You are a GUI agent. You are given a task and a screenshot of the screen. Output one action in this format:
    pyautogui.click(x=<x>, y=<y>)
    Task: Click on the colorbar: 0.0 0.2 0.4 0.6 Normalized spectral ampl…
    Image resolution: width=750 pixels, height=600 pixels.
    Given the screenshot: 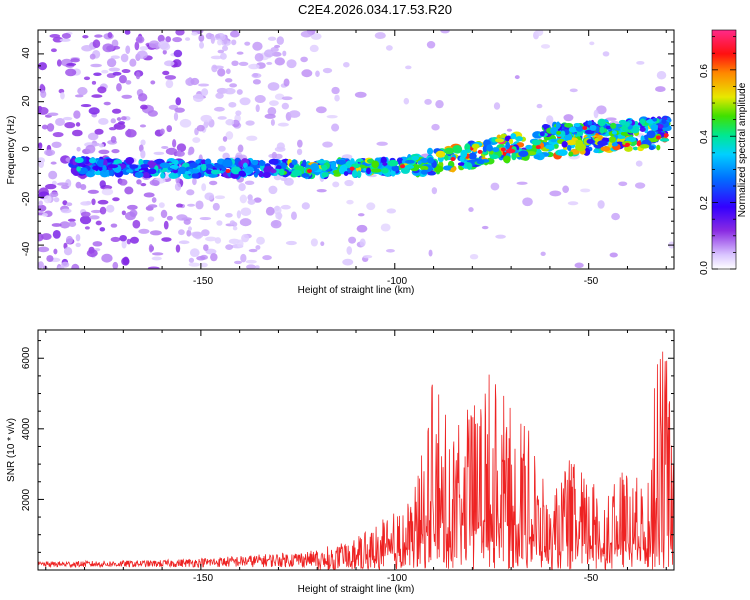 What is the action you would take?
    pyautogui.click(x=723, y=152)
    